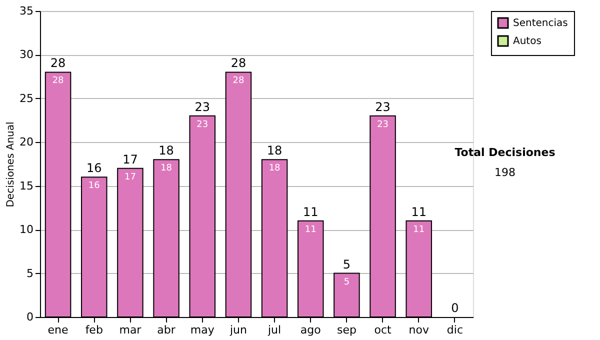 The width and height of the screenshot is (600, 340). What do you see at coordinates (30, 317) in the screenshot?
I see `y-tick-label: 0` at bounding box center [30, 317].